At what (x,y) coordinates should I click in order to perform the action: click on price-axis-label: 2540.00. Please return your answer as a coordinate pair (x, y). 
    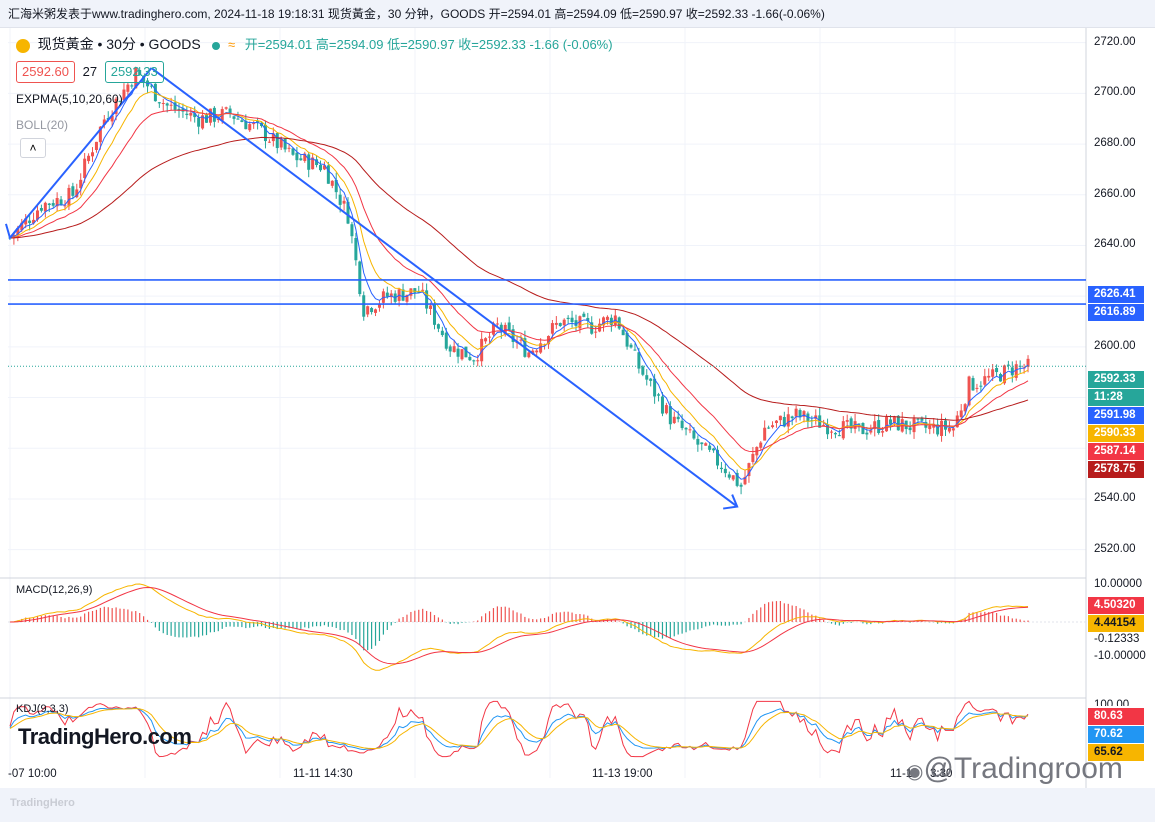
    Looking at the image, I should click on (1115, 497).